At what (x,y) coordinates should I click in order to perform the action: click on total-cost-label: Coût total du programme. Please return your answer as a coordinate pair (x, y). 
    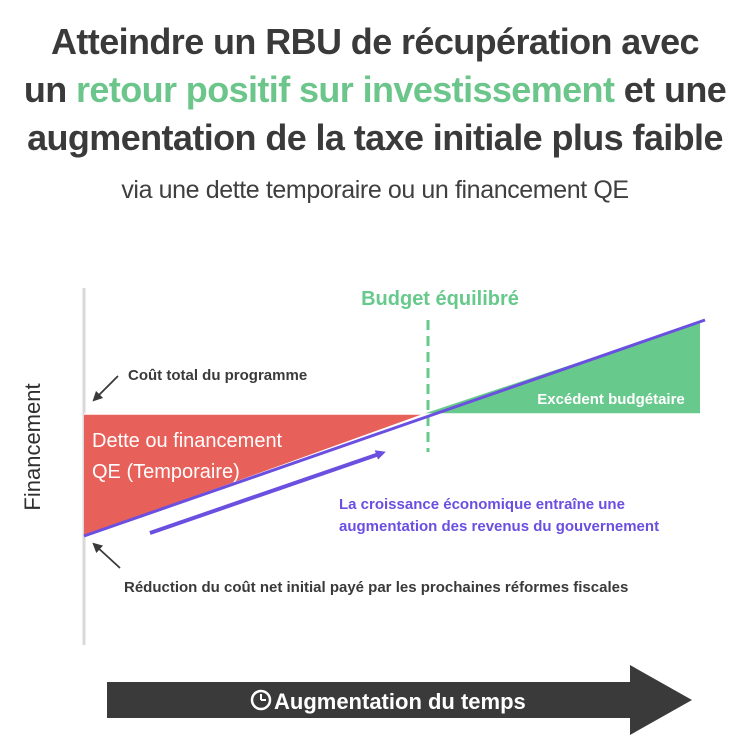
    Looking at the image, I should click on (217, 375).